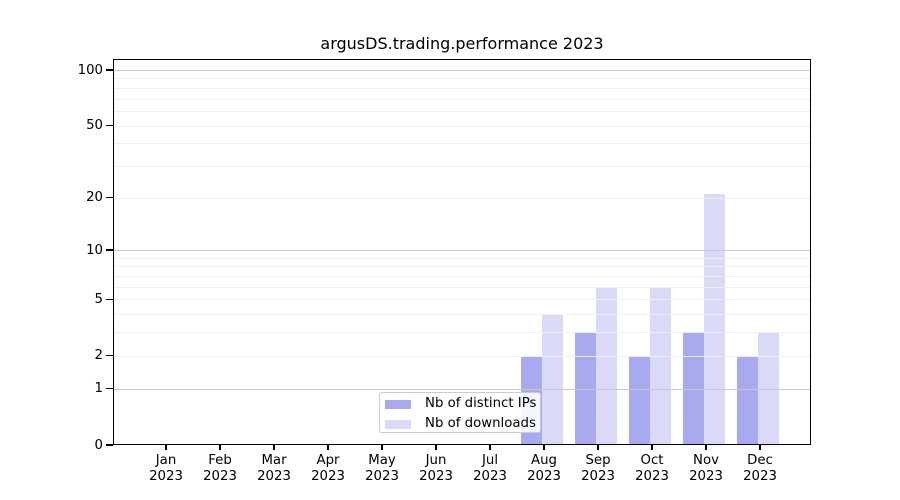 The width and height of the screenshot is (900, 500). I want to click on x-tick-jun, so click(436, 447).